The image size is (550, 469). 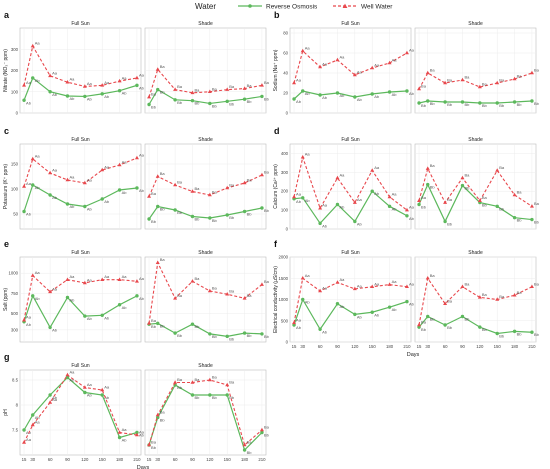 What do you see at coordinates (294, 346) in the screenshot?
I see `x-tick-label: 15` at bounding box center [294, 346].